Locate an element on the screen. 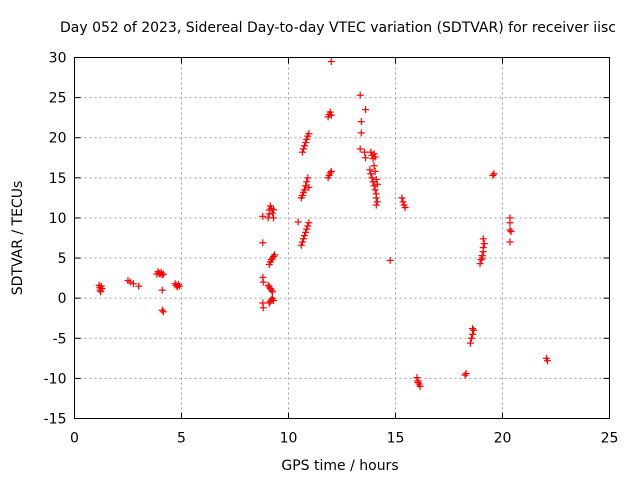 The height and width of the screenshot is (480, 640). y-tick-label: 30 is located at coordinates (58, 59).